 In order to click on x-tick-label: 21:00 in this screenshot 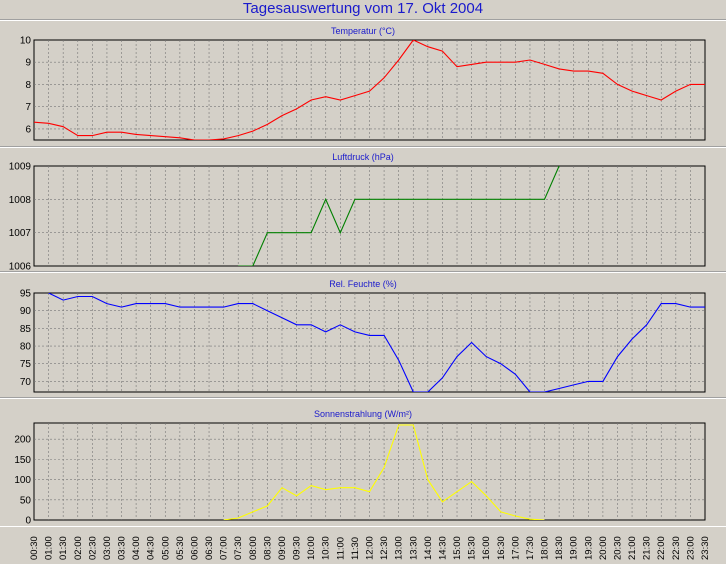, I will do `click(632, 548)`.